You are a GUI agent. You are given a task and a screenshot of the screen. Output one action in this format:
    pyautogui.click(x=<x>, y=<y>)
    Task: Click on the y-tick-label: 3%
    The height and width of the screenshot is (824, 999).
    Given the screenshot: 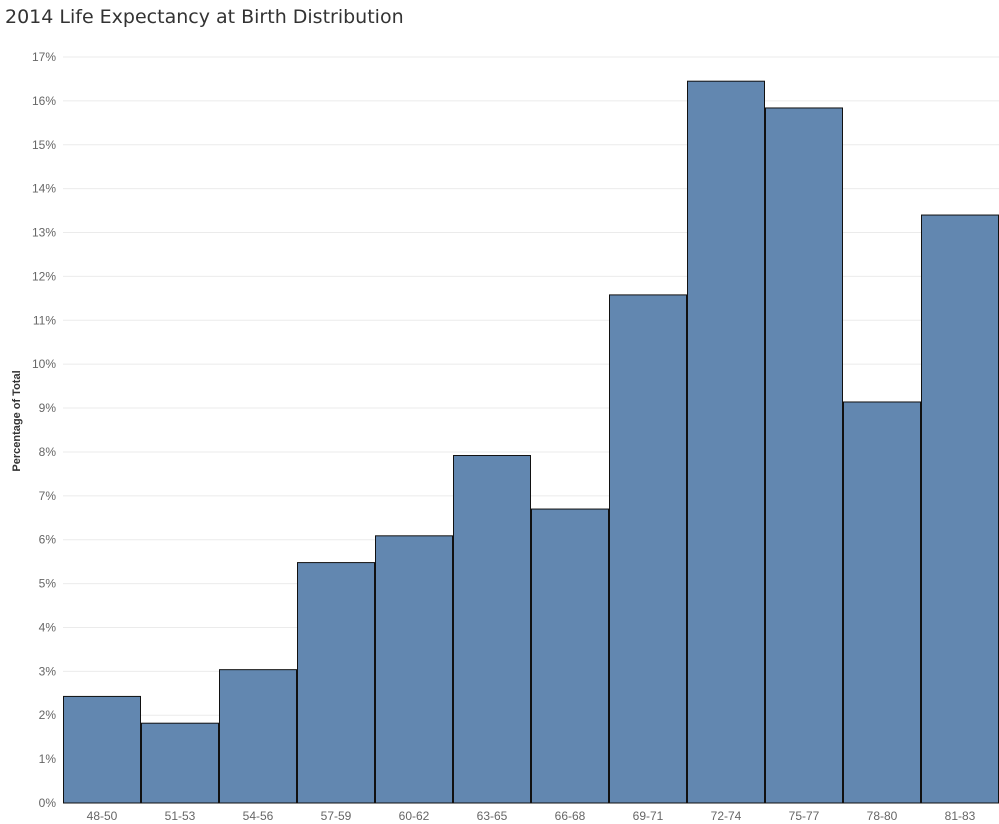 What is the action you would take?
    pyautogui.click(x=48, y=671)
    